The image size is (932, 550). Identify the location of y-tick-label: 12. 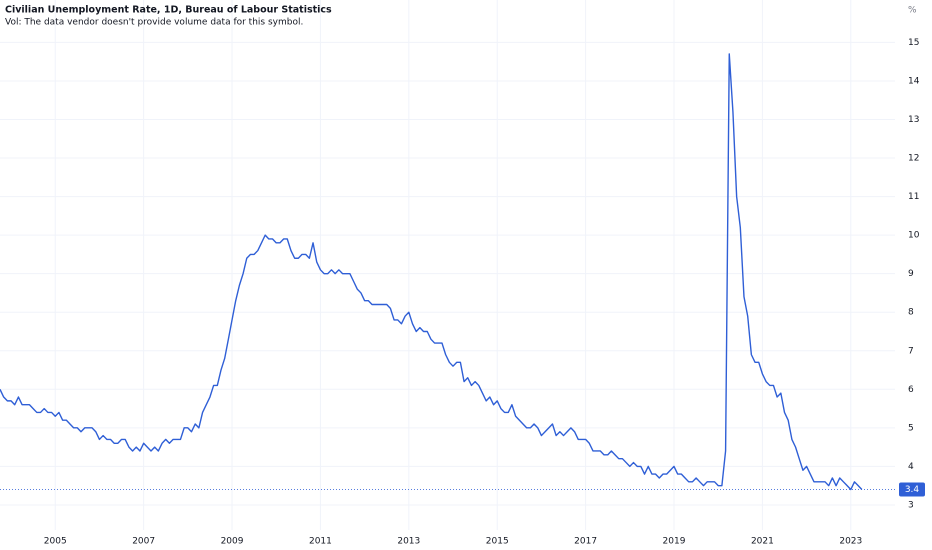
(913, 159).